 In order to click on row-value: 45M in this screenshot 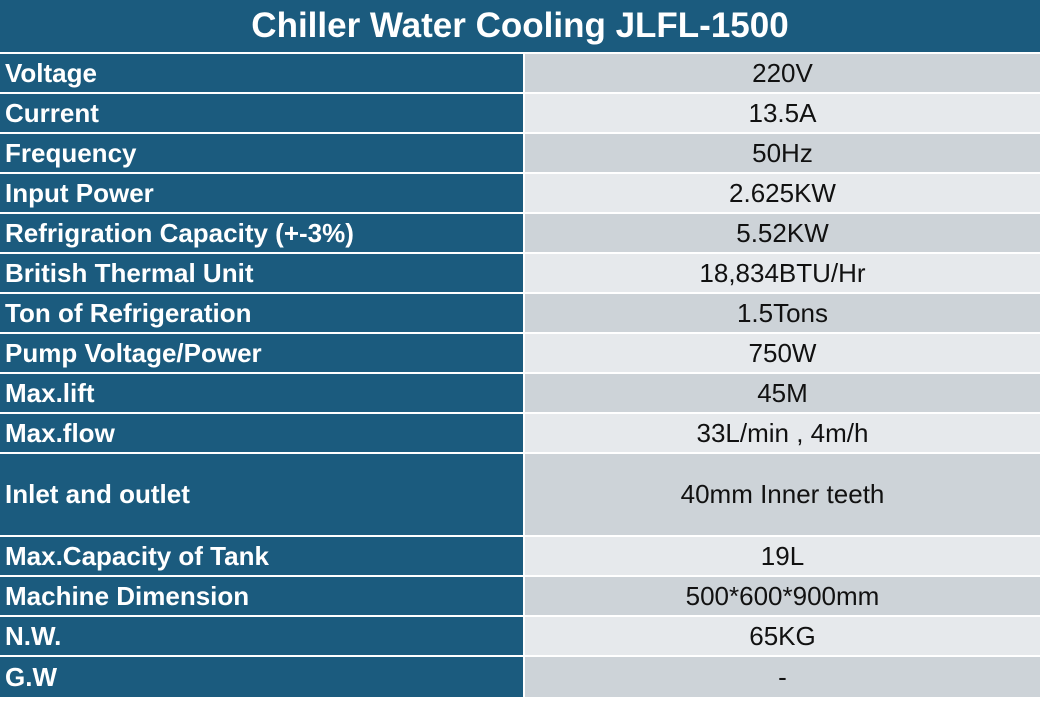, I will do `click(782, 393)`.